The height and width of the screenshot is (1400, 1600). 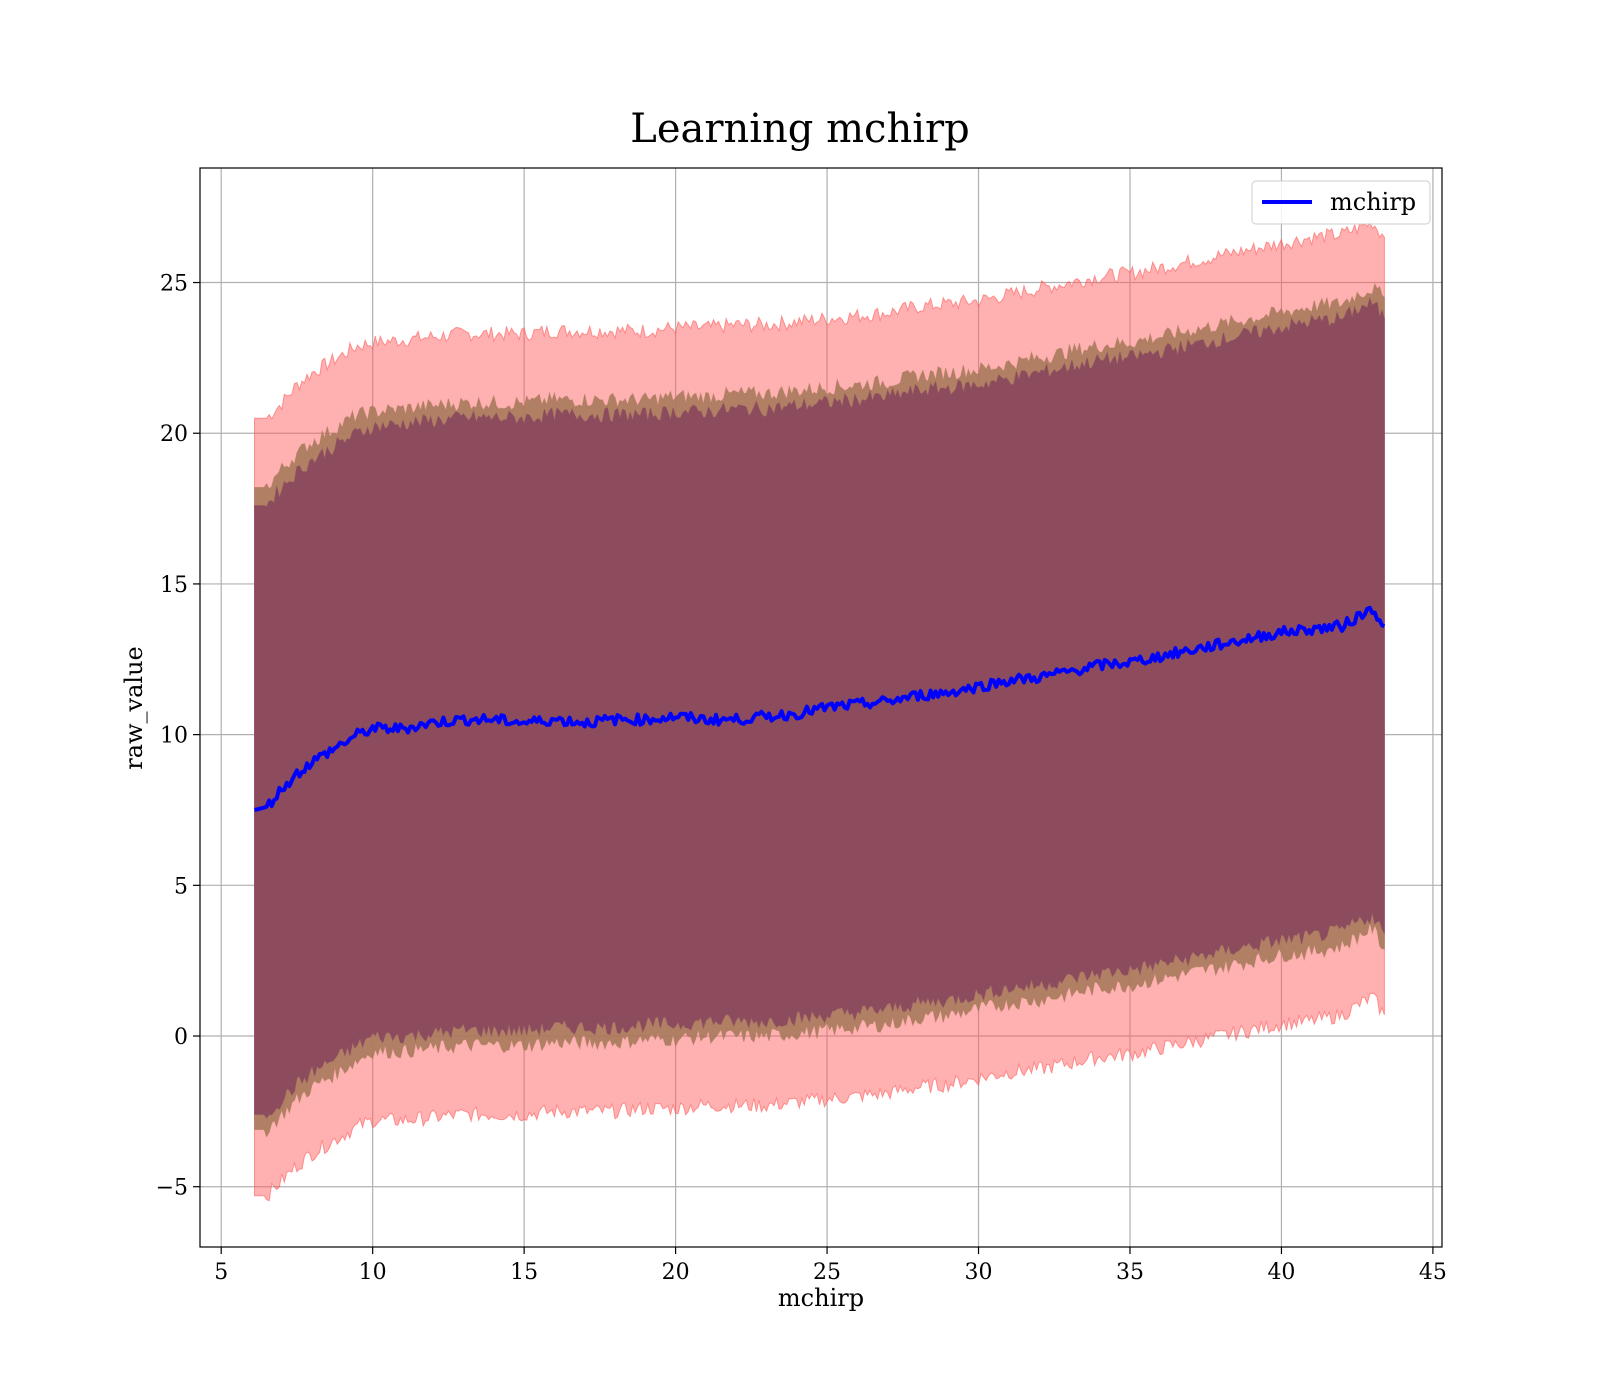 I want to click on series-line-mchirp, so click(x=820, y=708).